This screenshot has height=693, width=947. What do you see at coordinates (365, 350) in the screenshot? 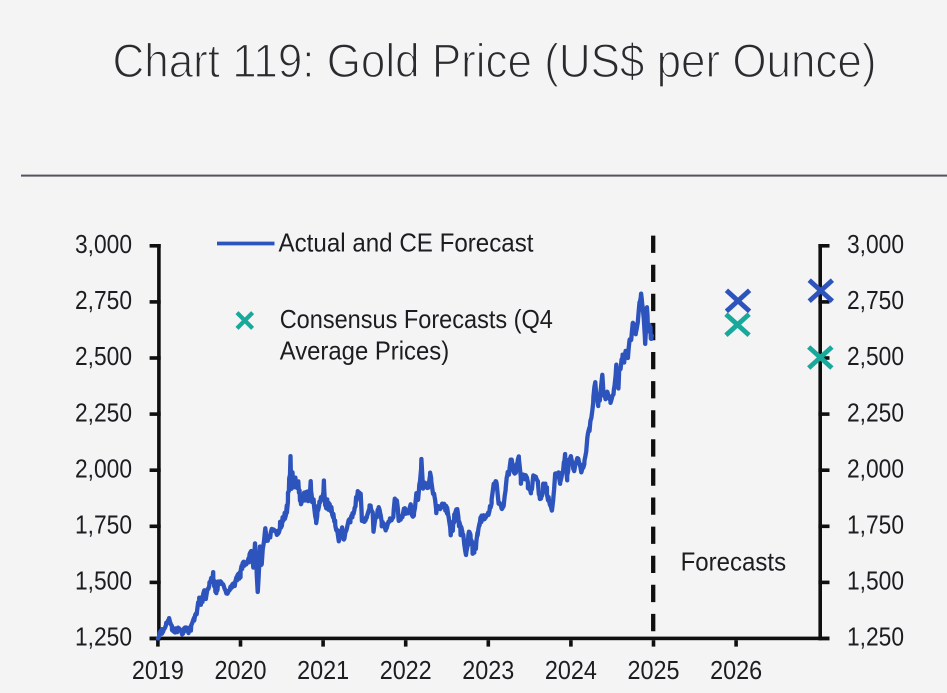
I see `svg-text: Average Prices)` at bounding box center [365, 350].